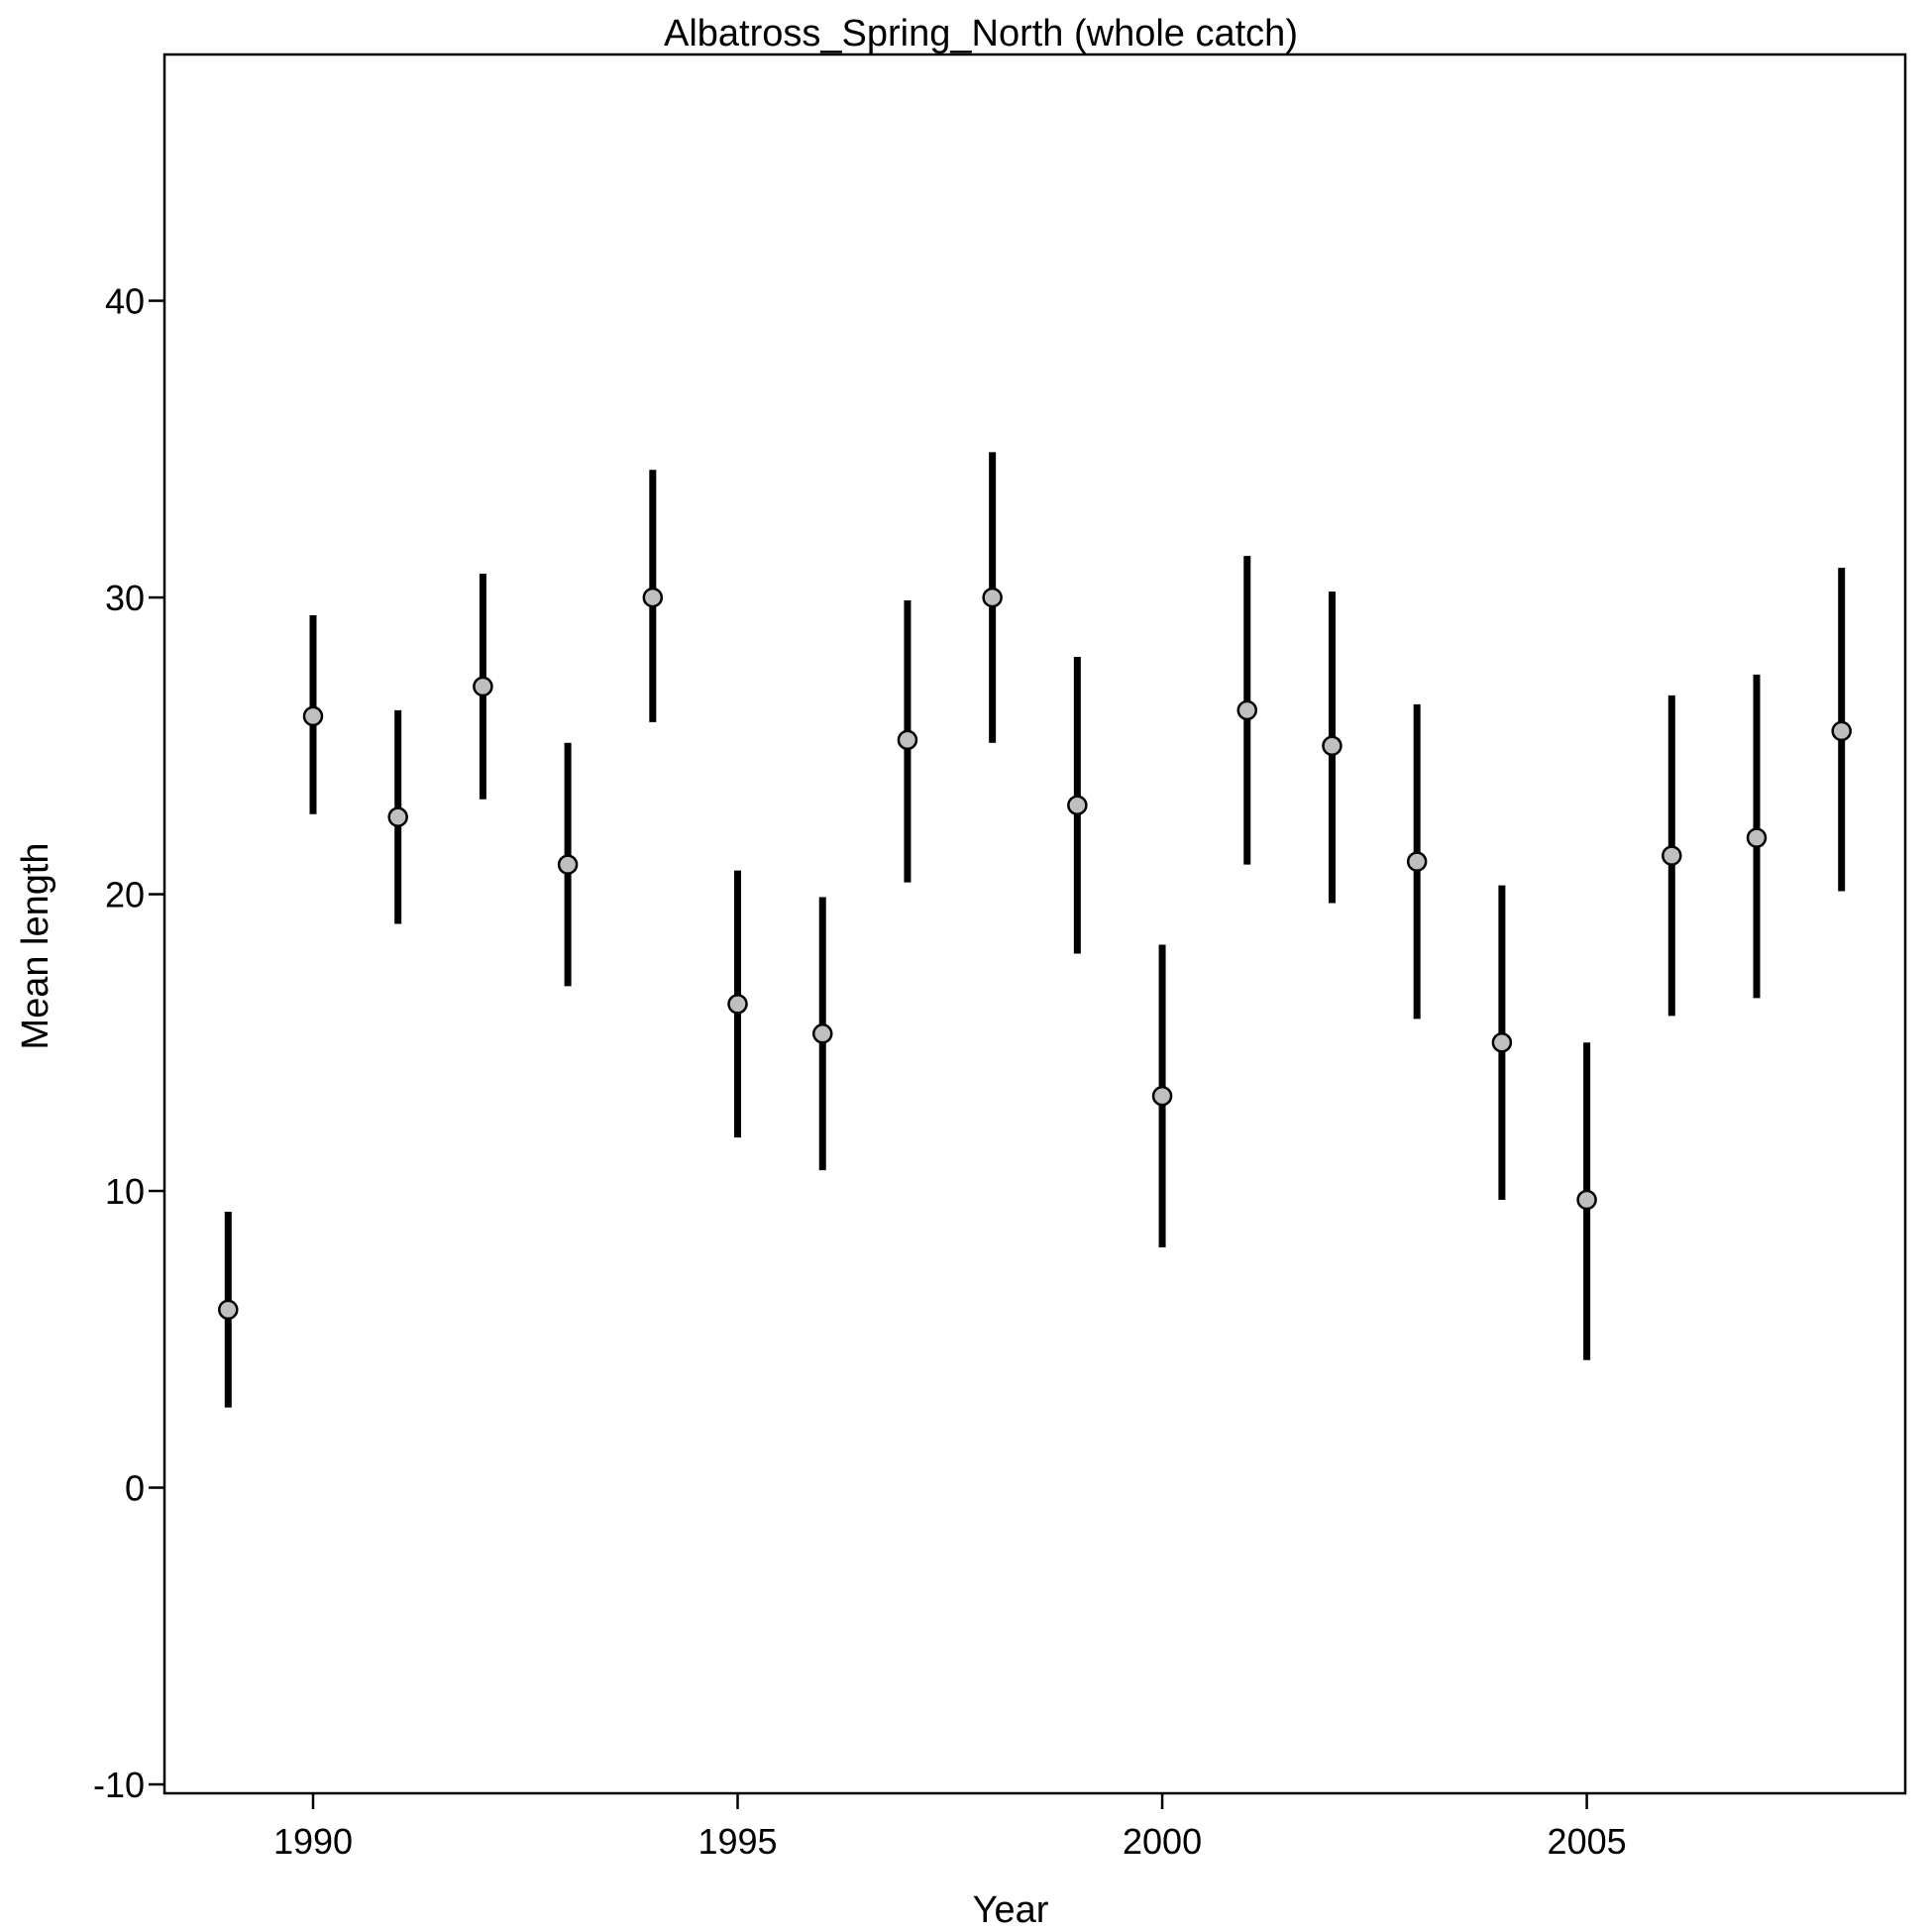  What do you see at coordinates (981, 33) in the screenshot?
I see `chart-title: Albatross_Spring_North (whole catch)` at bounding box center [981, 33].